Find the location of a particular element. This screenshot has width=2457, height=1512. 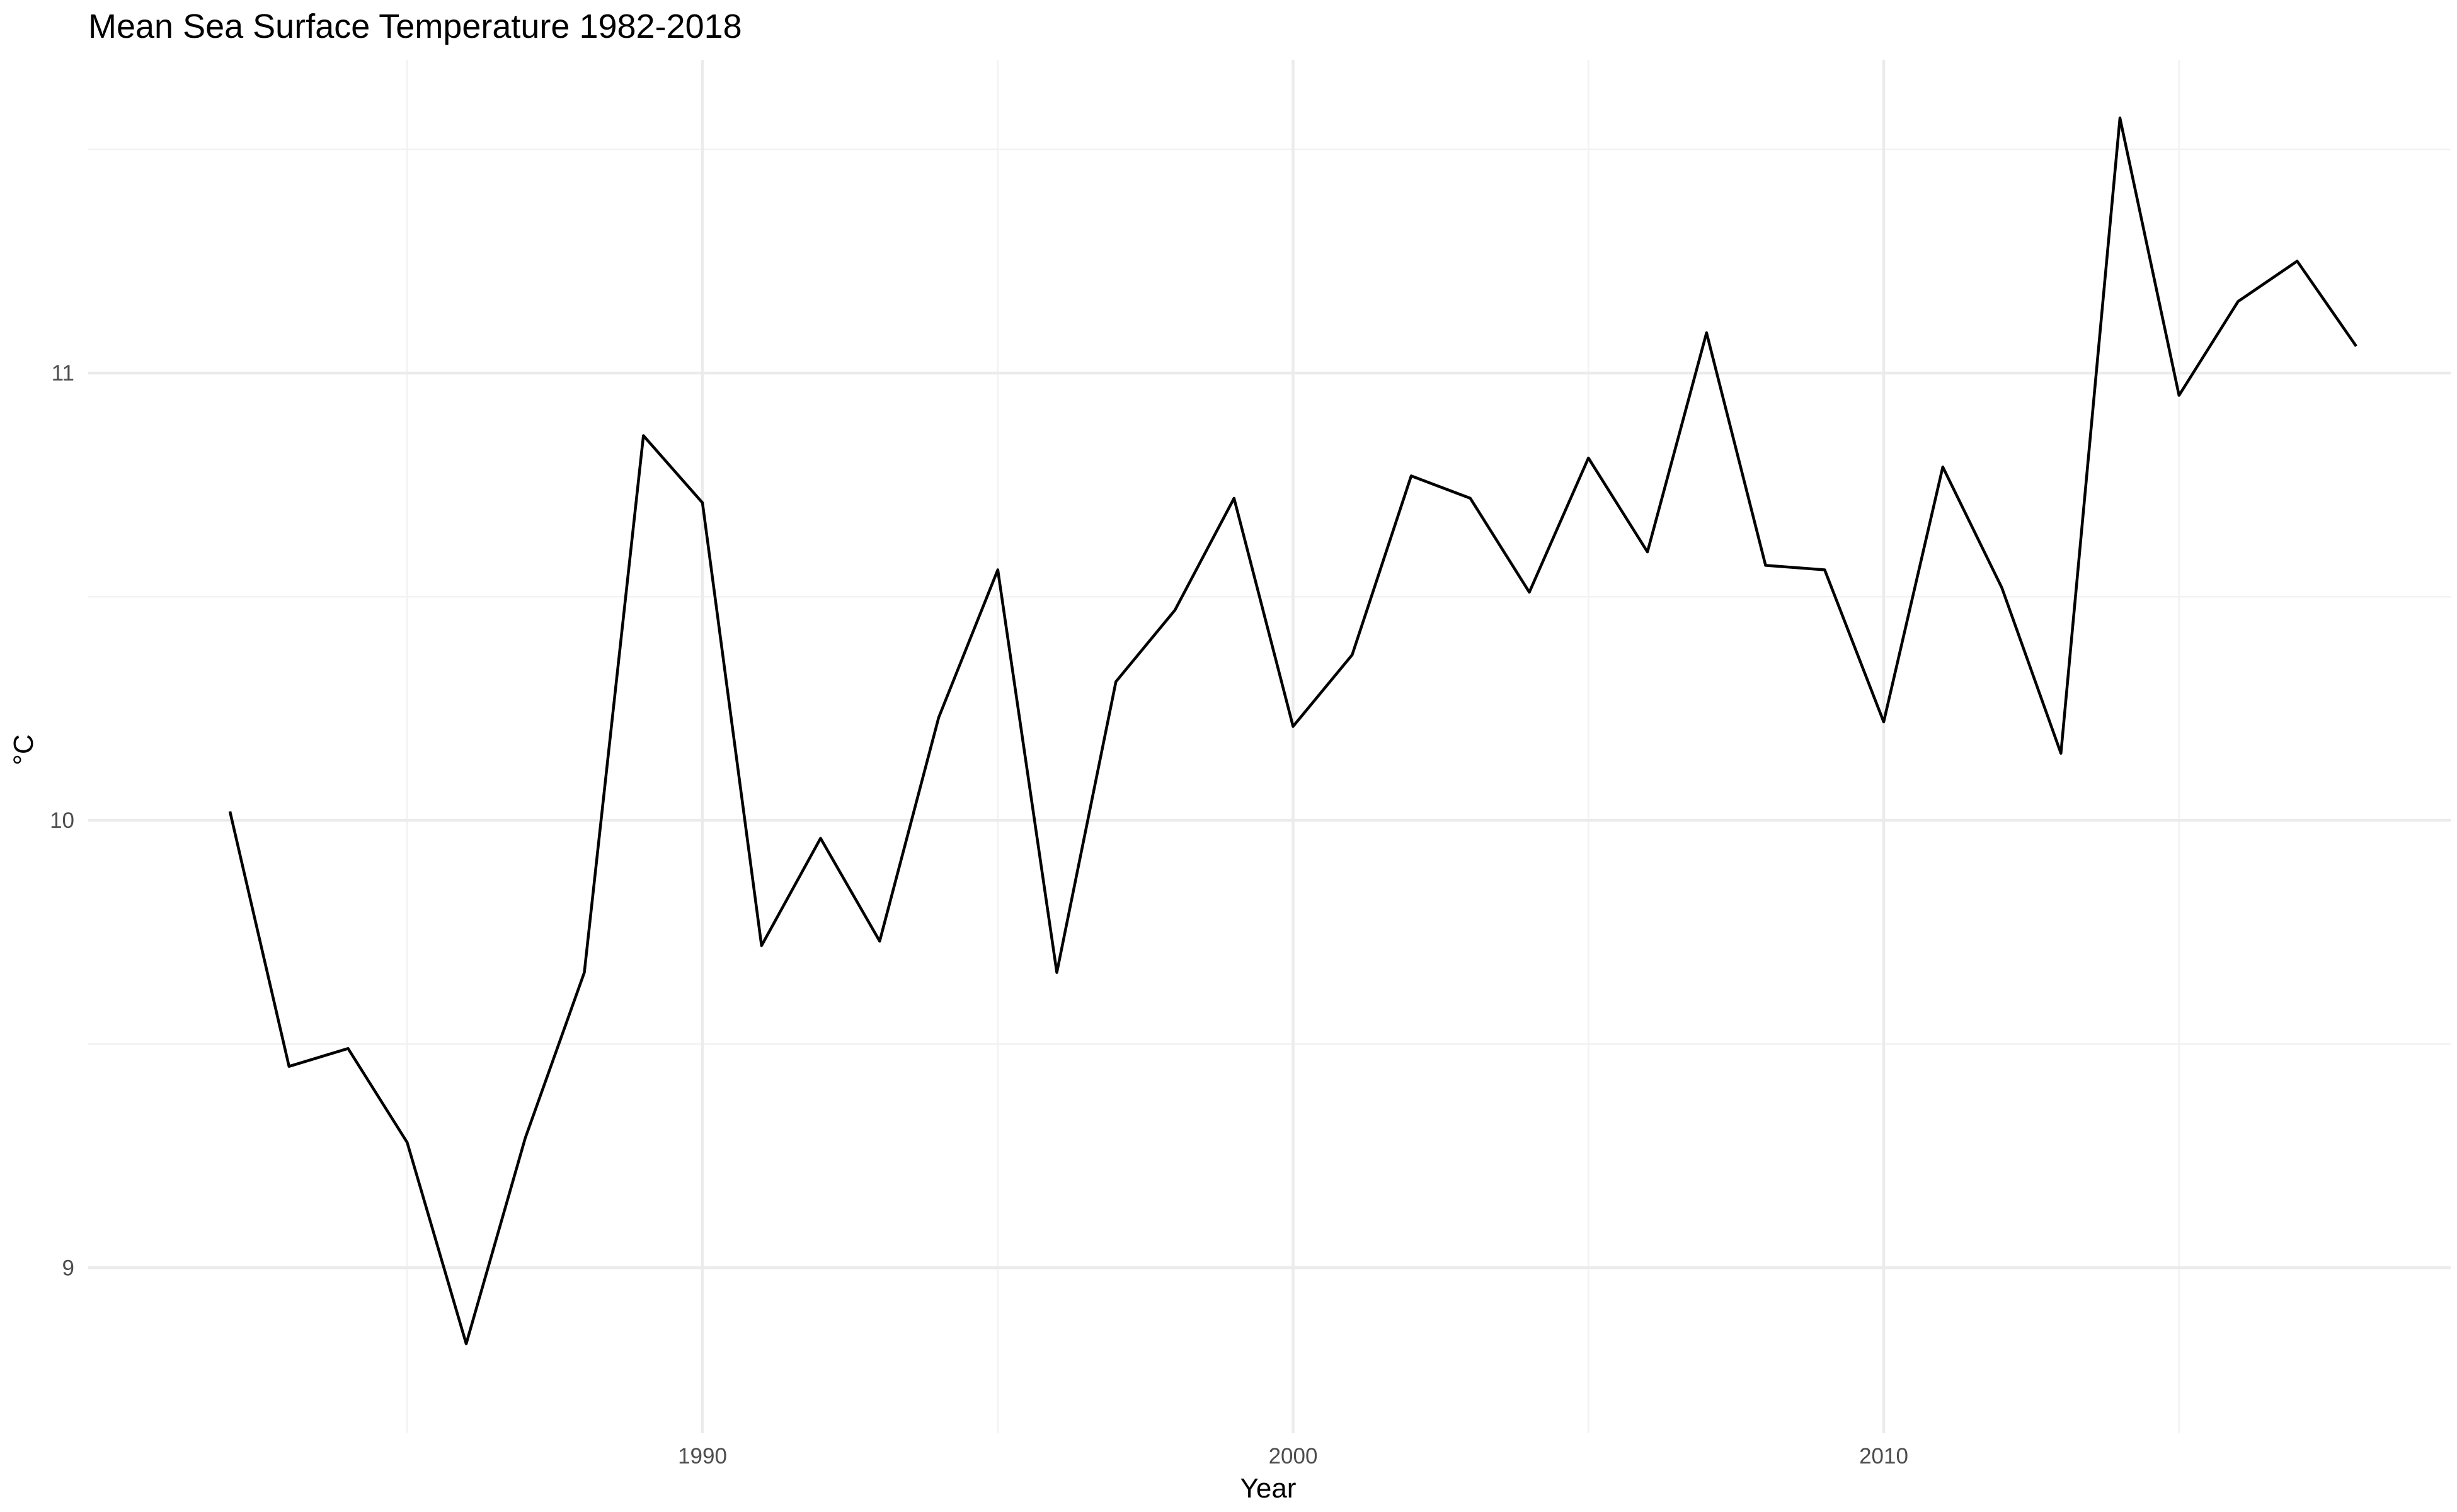

x-tick-label: 2010 is located at coordinates (1883, 1456).